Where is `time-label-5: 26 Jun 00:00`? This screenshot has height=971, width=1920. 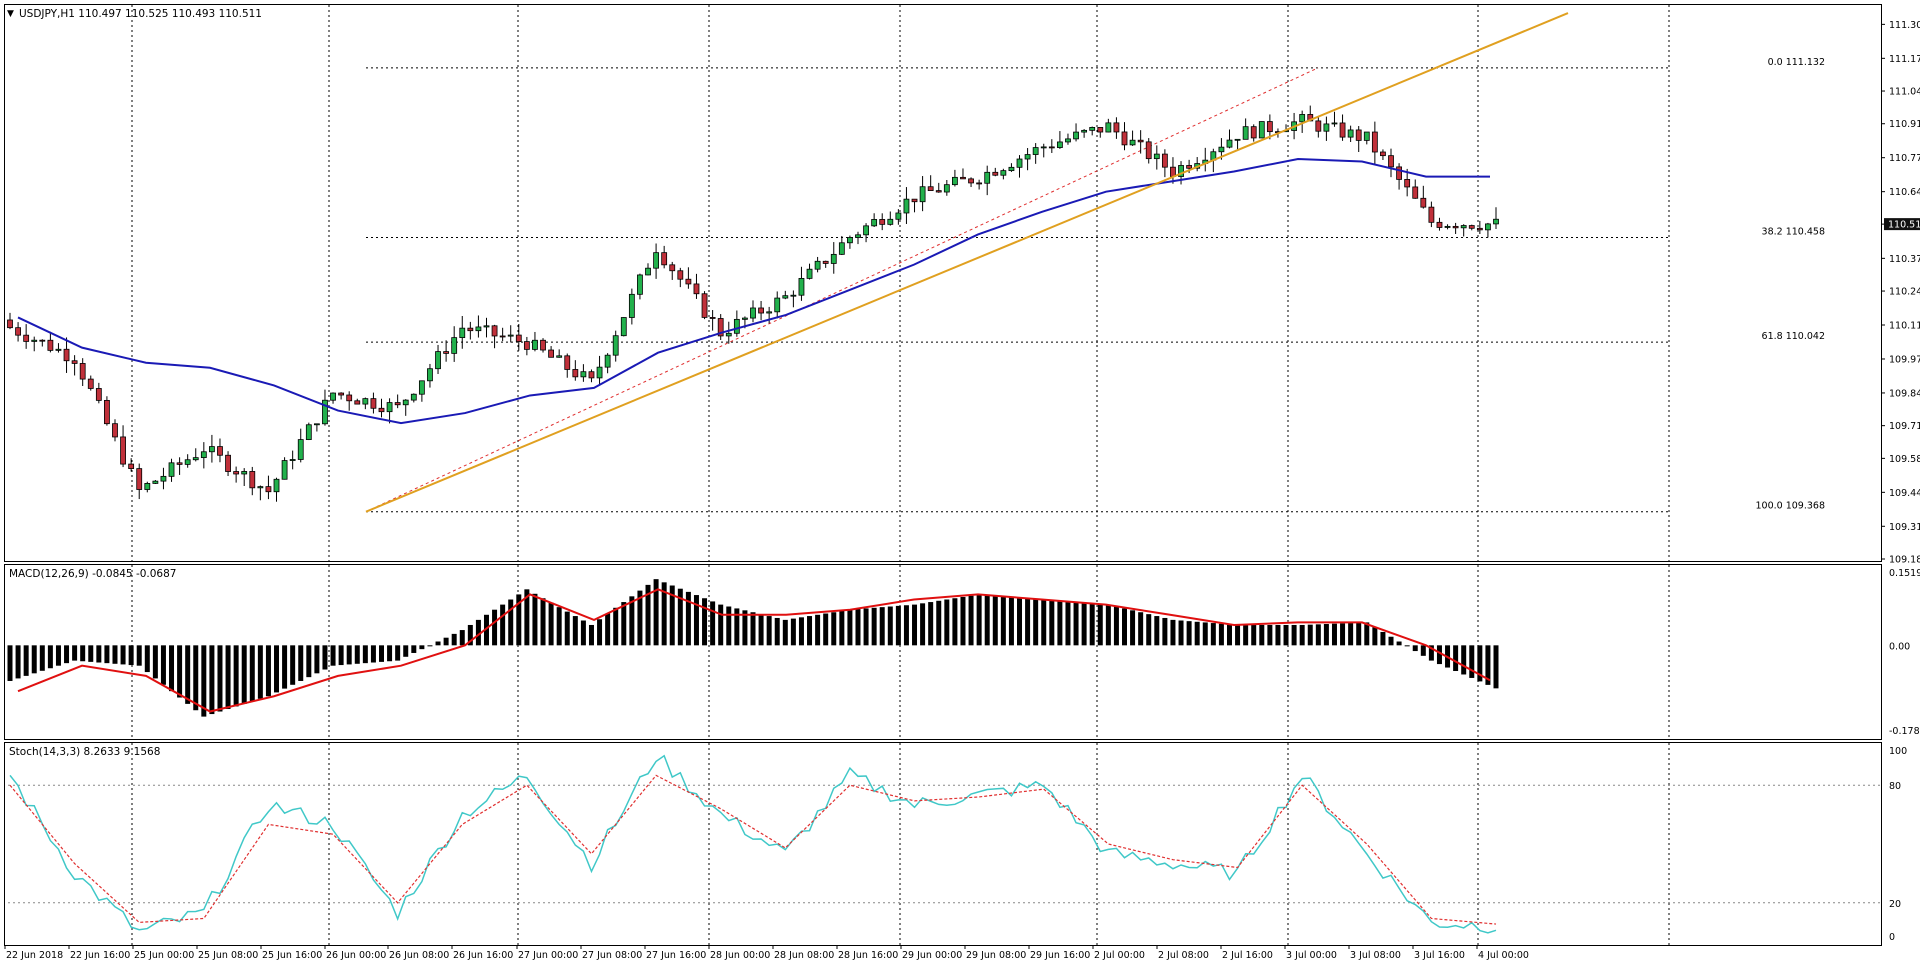 time-label-5: 26 Jun 00:00 is located at coordinates (356, 955).